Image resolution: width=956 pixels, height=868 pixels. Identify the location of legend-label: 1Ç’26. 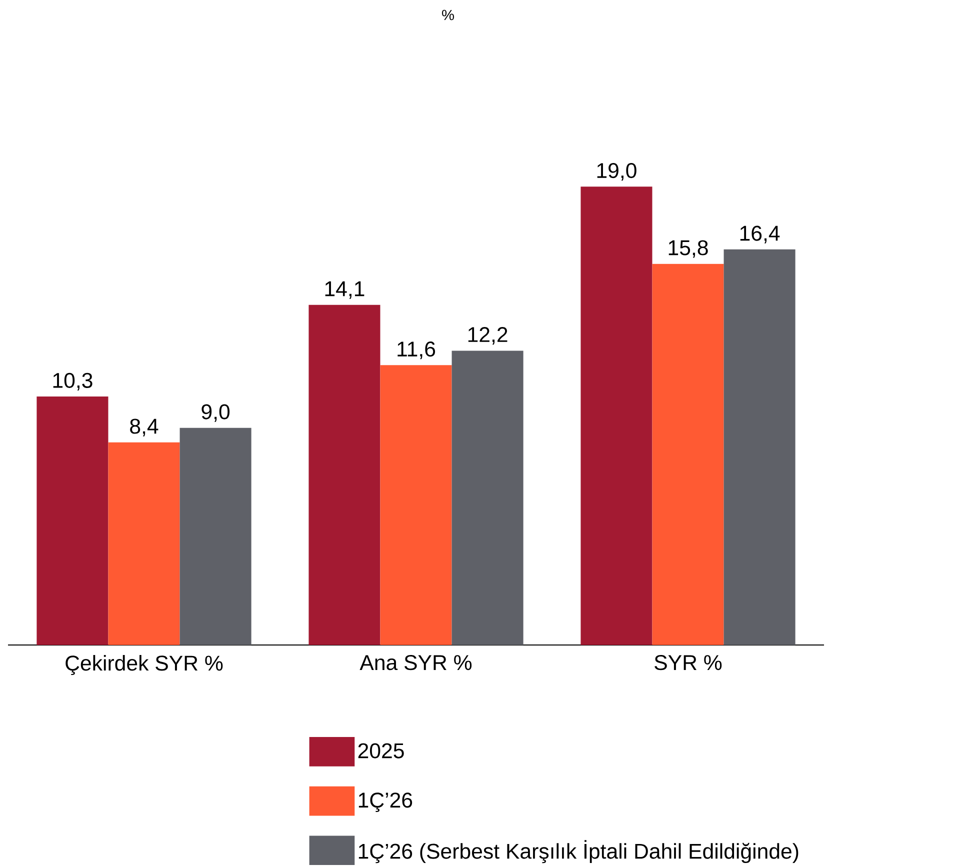
(385, 802).